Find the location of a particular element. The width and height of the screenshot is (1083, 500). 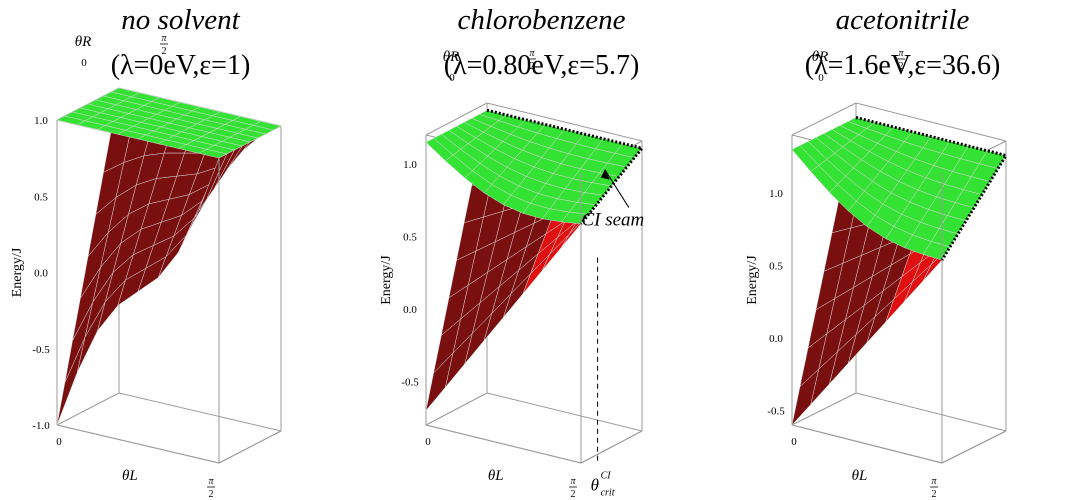

theta-sub: crit is located at coordinates (608, 492).